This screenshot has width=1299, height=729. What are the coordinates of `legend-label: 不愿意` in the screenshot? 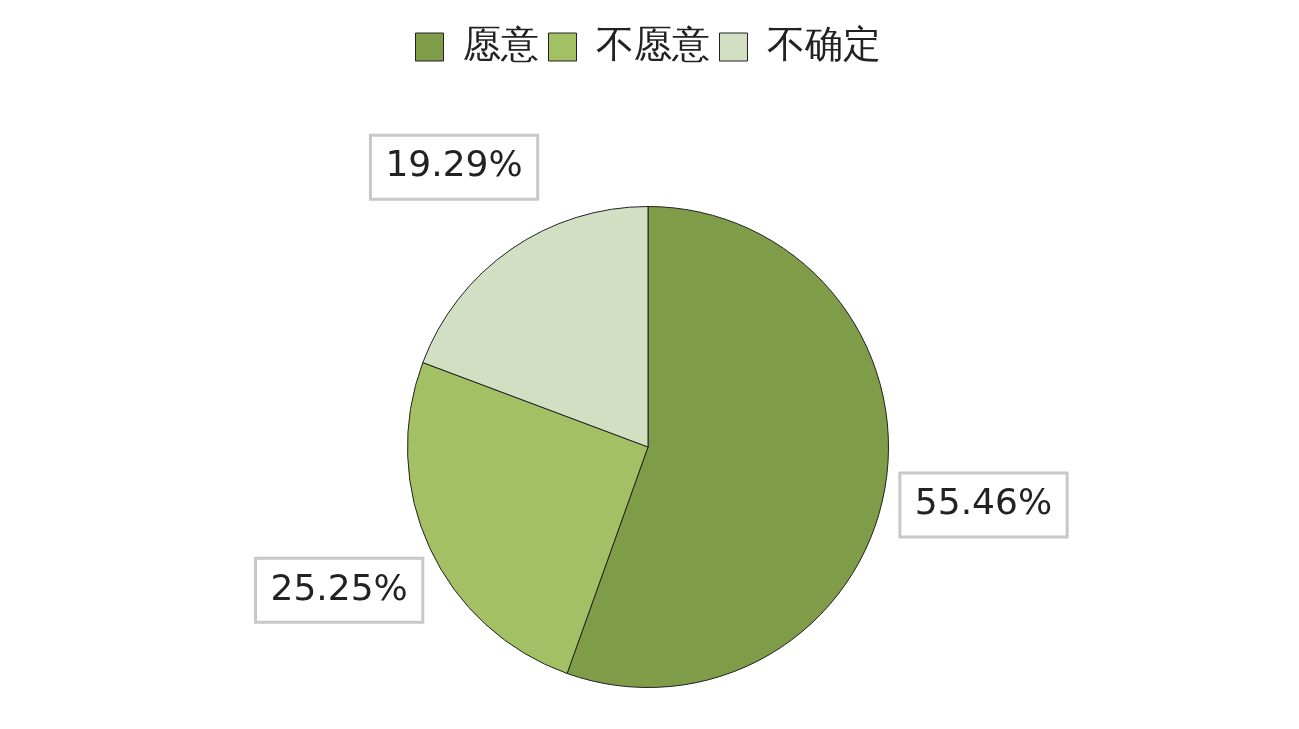 It's located at (652, 43).